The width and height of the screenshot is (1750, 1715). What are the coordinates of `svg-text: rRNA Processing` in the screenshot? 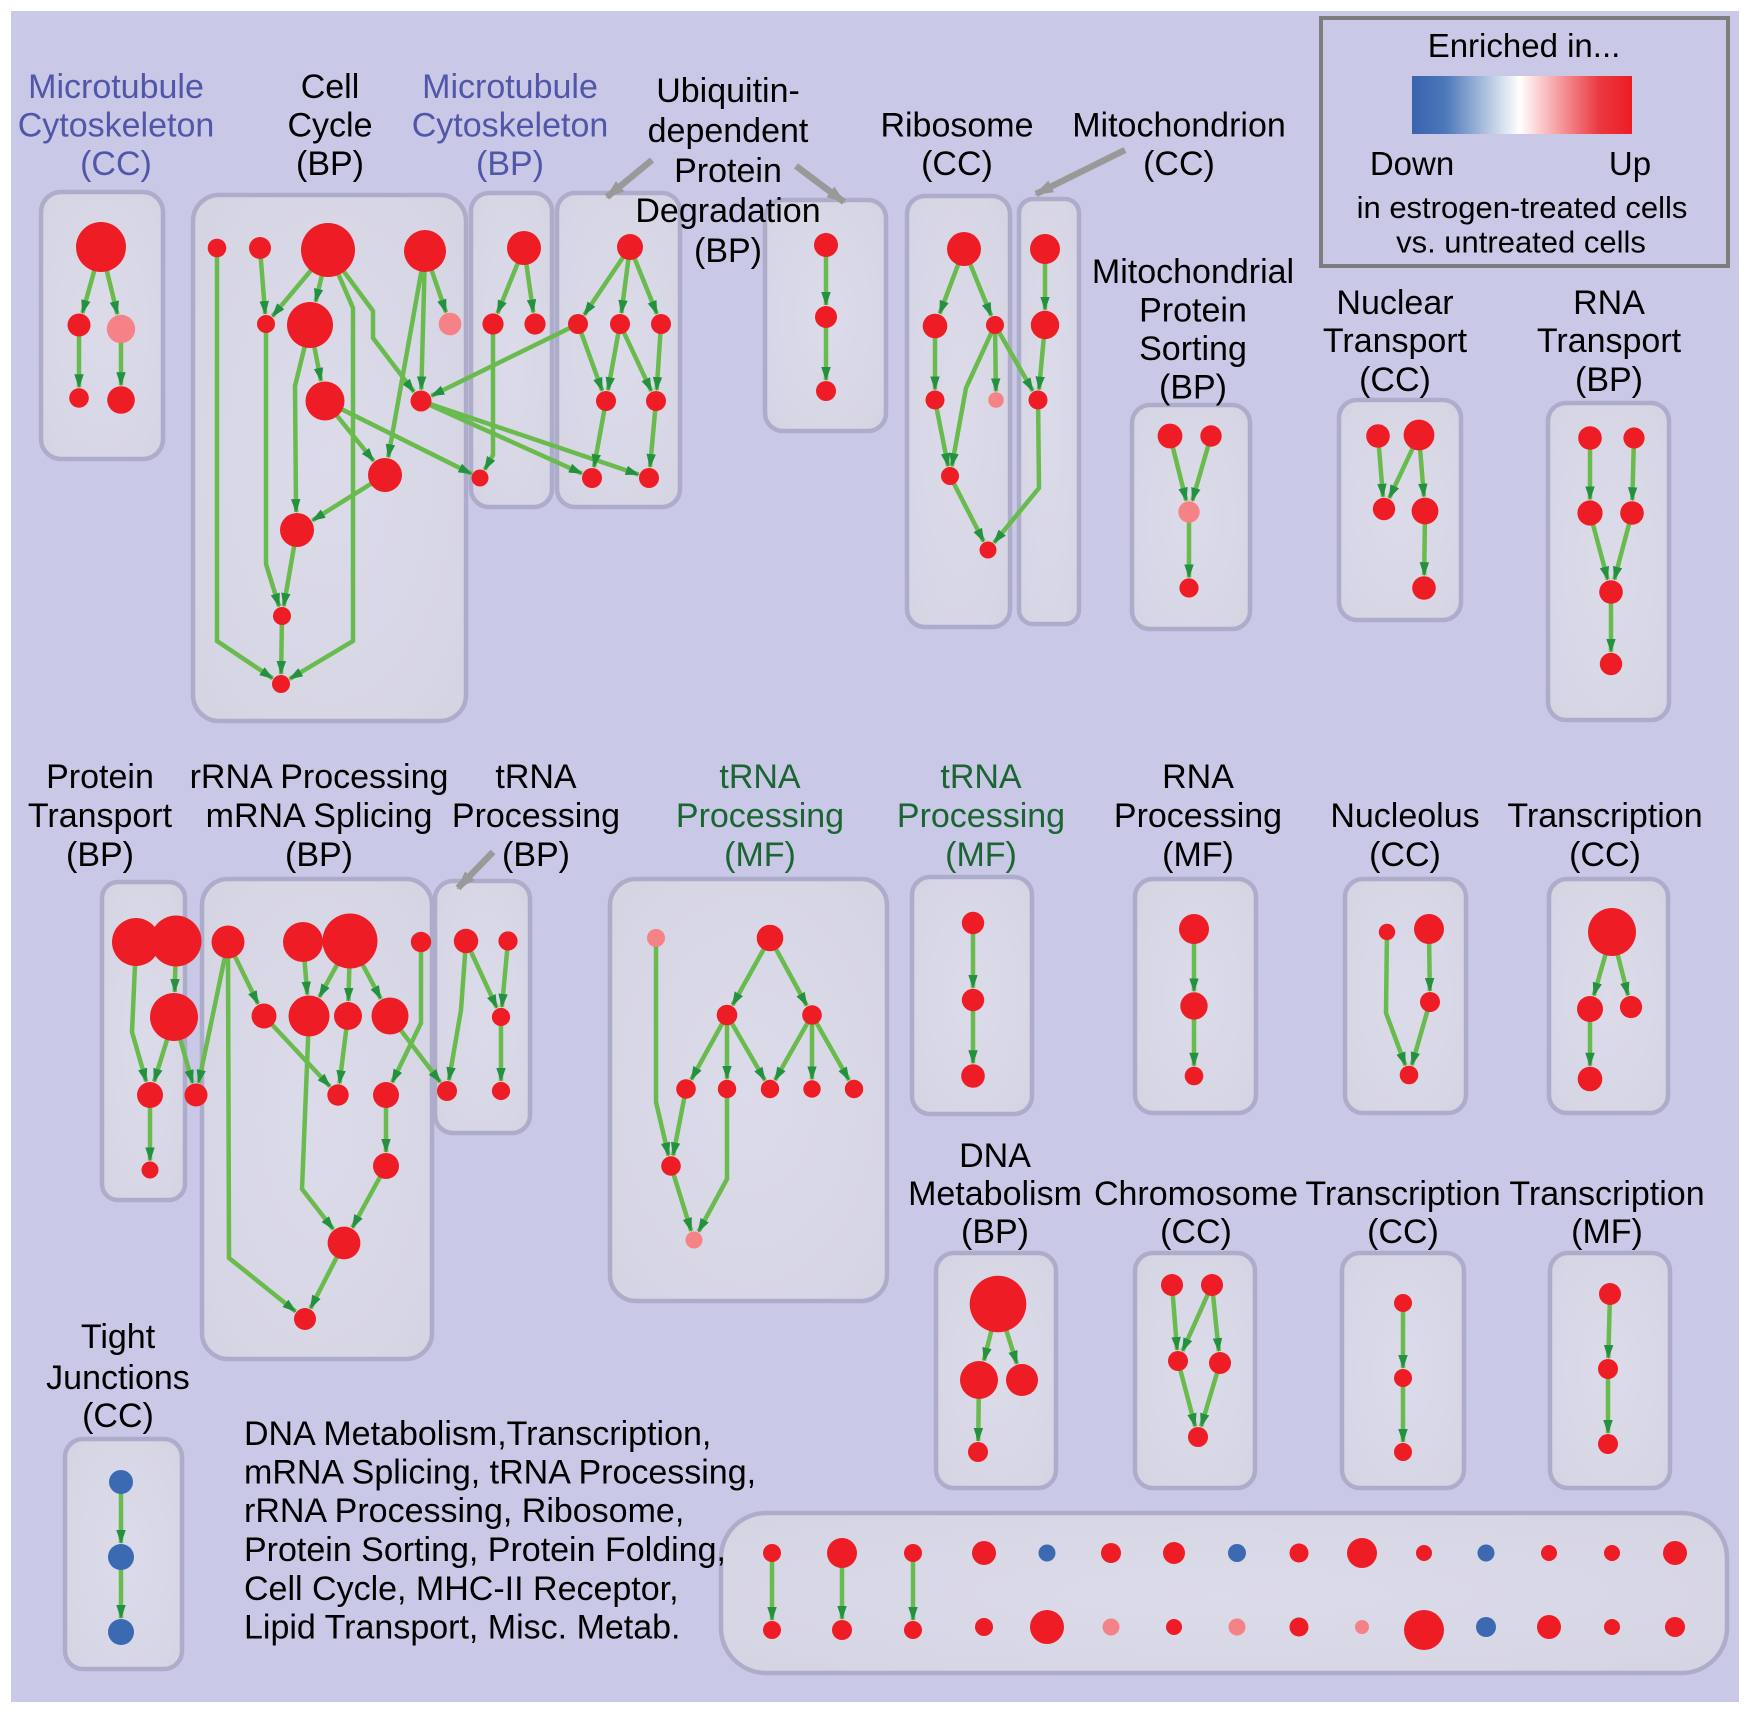 It's located at (319, 777).